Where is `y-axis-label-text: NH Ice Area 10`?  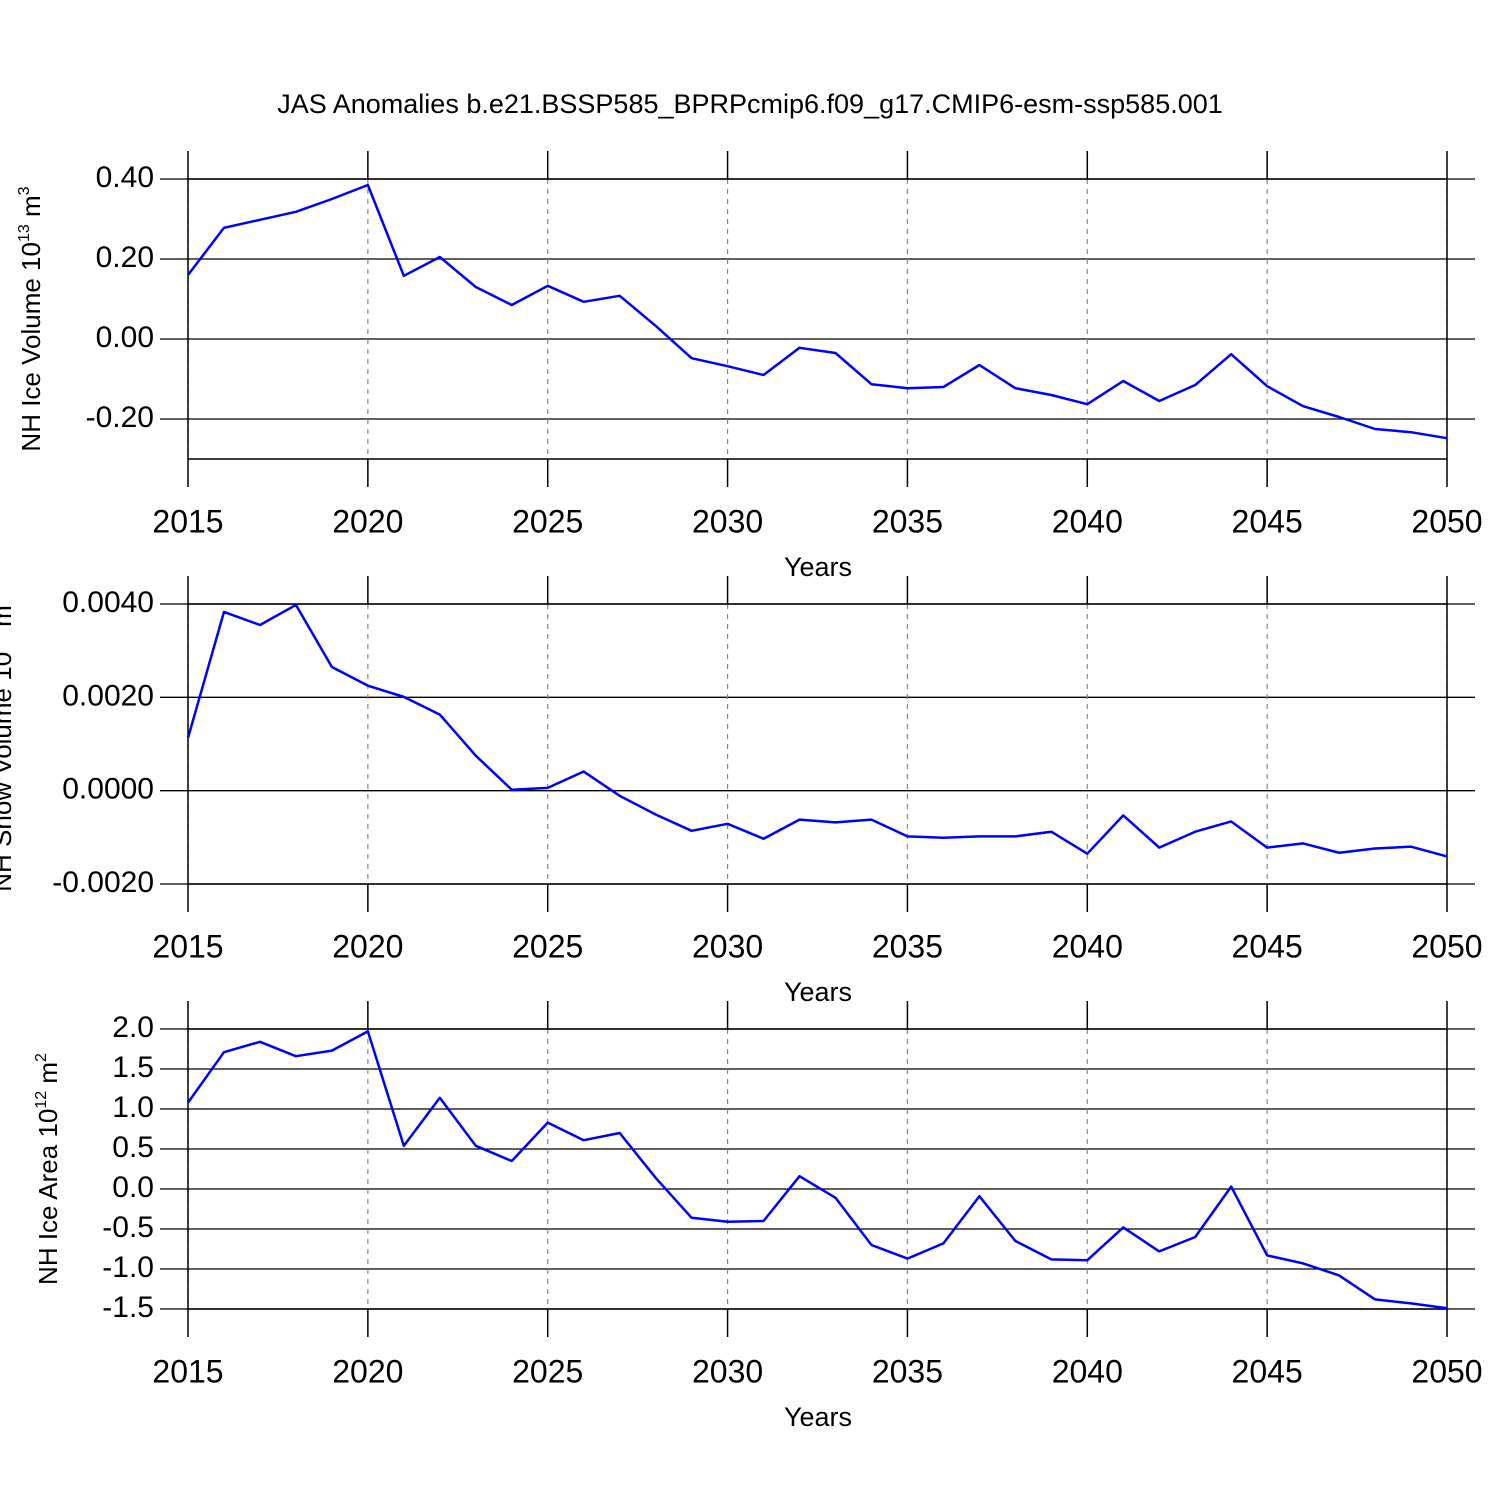 y-axis-label-text: NH Ice Area 10 is located at coordinates (48, 1197).